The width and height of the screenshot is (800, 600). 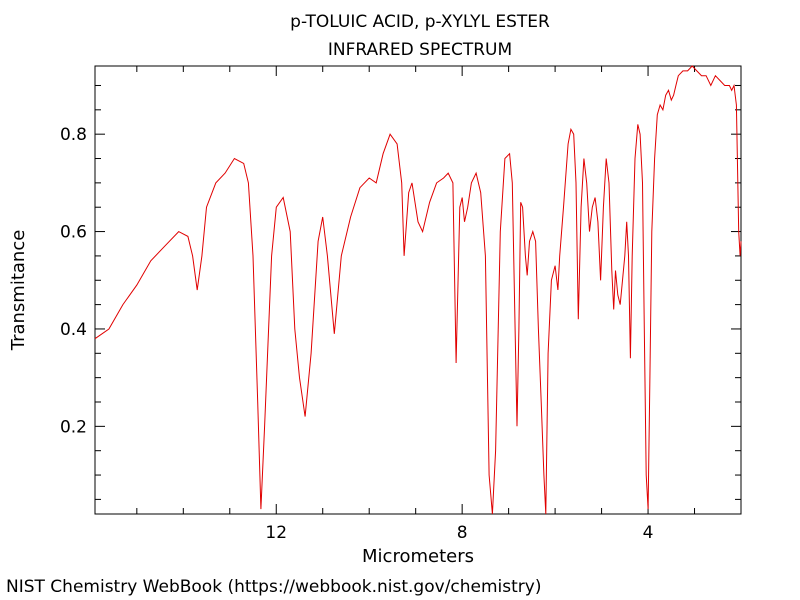 What do you see at coordinates (418, 556) in the screenshot?
I see `x-axis-label: Micrometers` at bounding box center [418, 556].